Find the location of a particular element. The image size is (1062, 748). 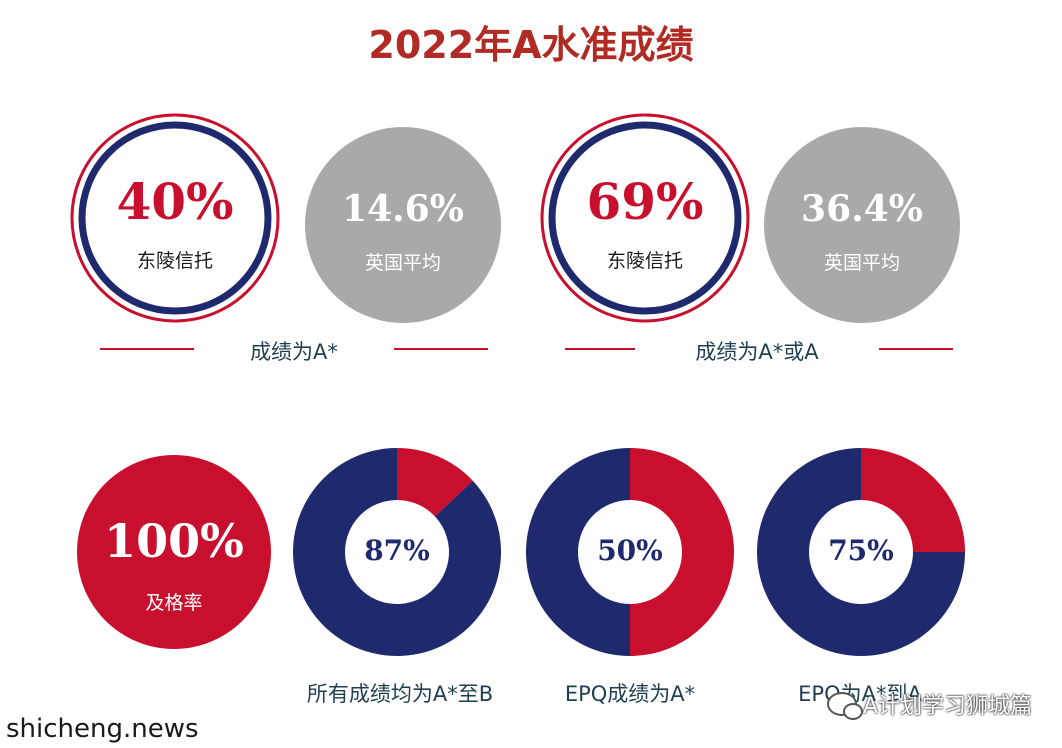

donut-value-3: 75% is located at coordinates (861, 550).